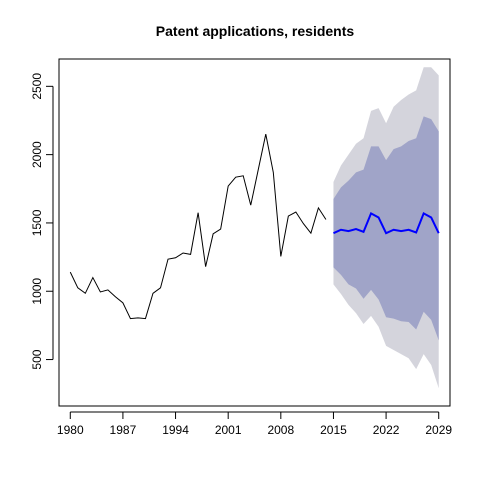  I want to click on y-tick-label: 2500, so click(37, 86).